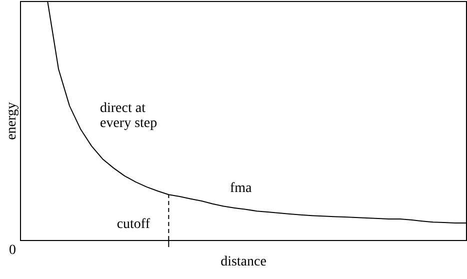  I want to click on annotation: fma, so click(241, 188).